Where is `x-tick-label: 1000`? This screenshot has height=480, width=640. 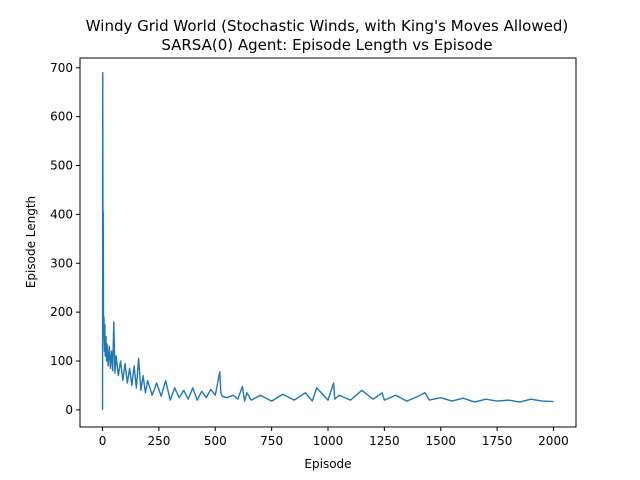 x-tick-label: 1000 is located at coordinates (328, 441).